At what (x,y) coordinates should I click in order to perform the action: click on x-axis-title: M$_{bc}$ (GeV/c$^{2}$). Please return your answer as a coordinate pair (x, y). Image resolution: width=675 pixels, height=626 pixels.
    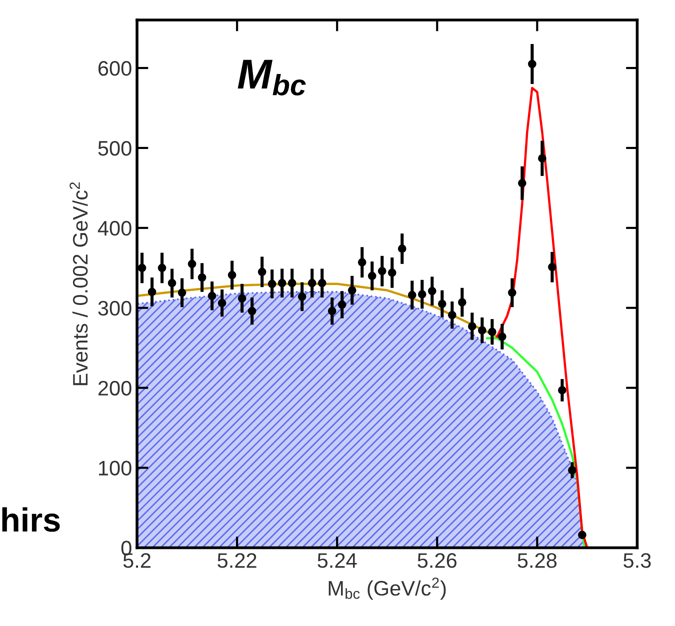
    Looking at the image, I should click on (387, 589).